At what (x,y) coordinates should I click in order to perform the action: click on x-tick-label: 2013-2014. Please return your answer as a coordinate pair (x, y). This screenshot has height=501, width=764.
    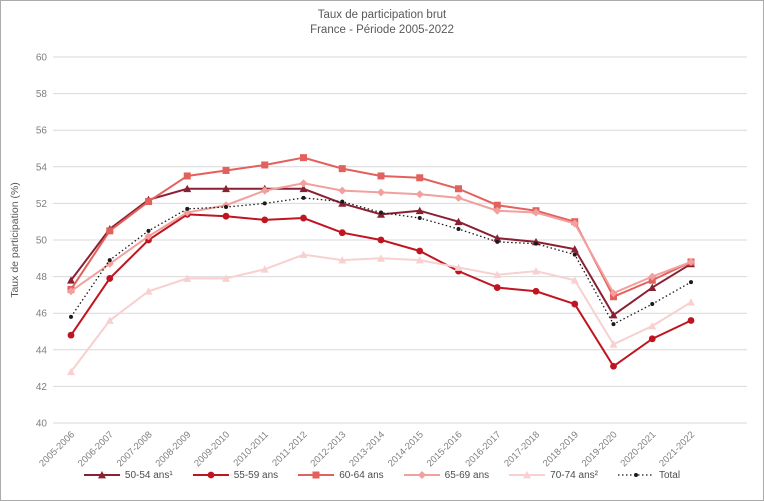
    Looking at the image, I should click on (367, 449).